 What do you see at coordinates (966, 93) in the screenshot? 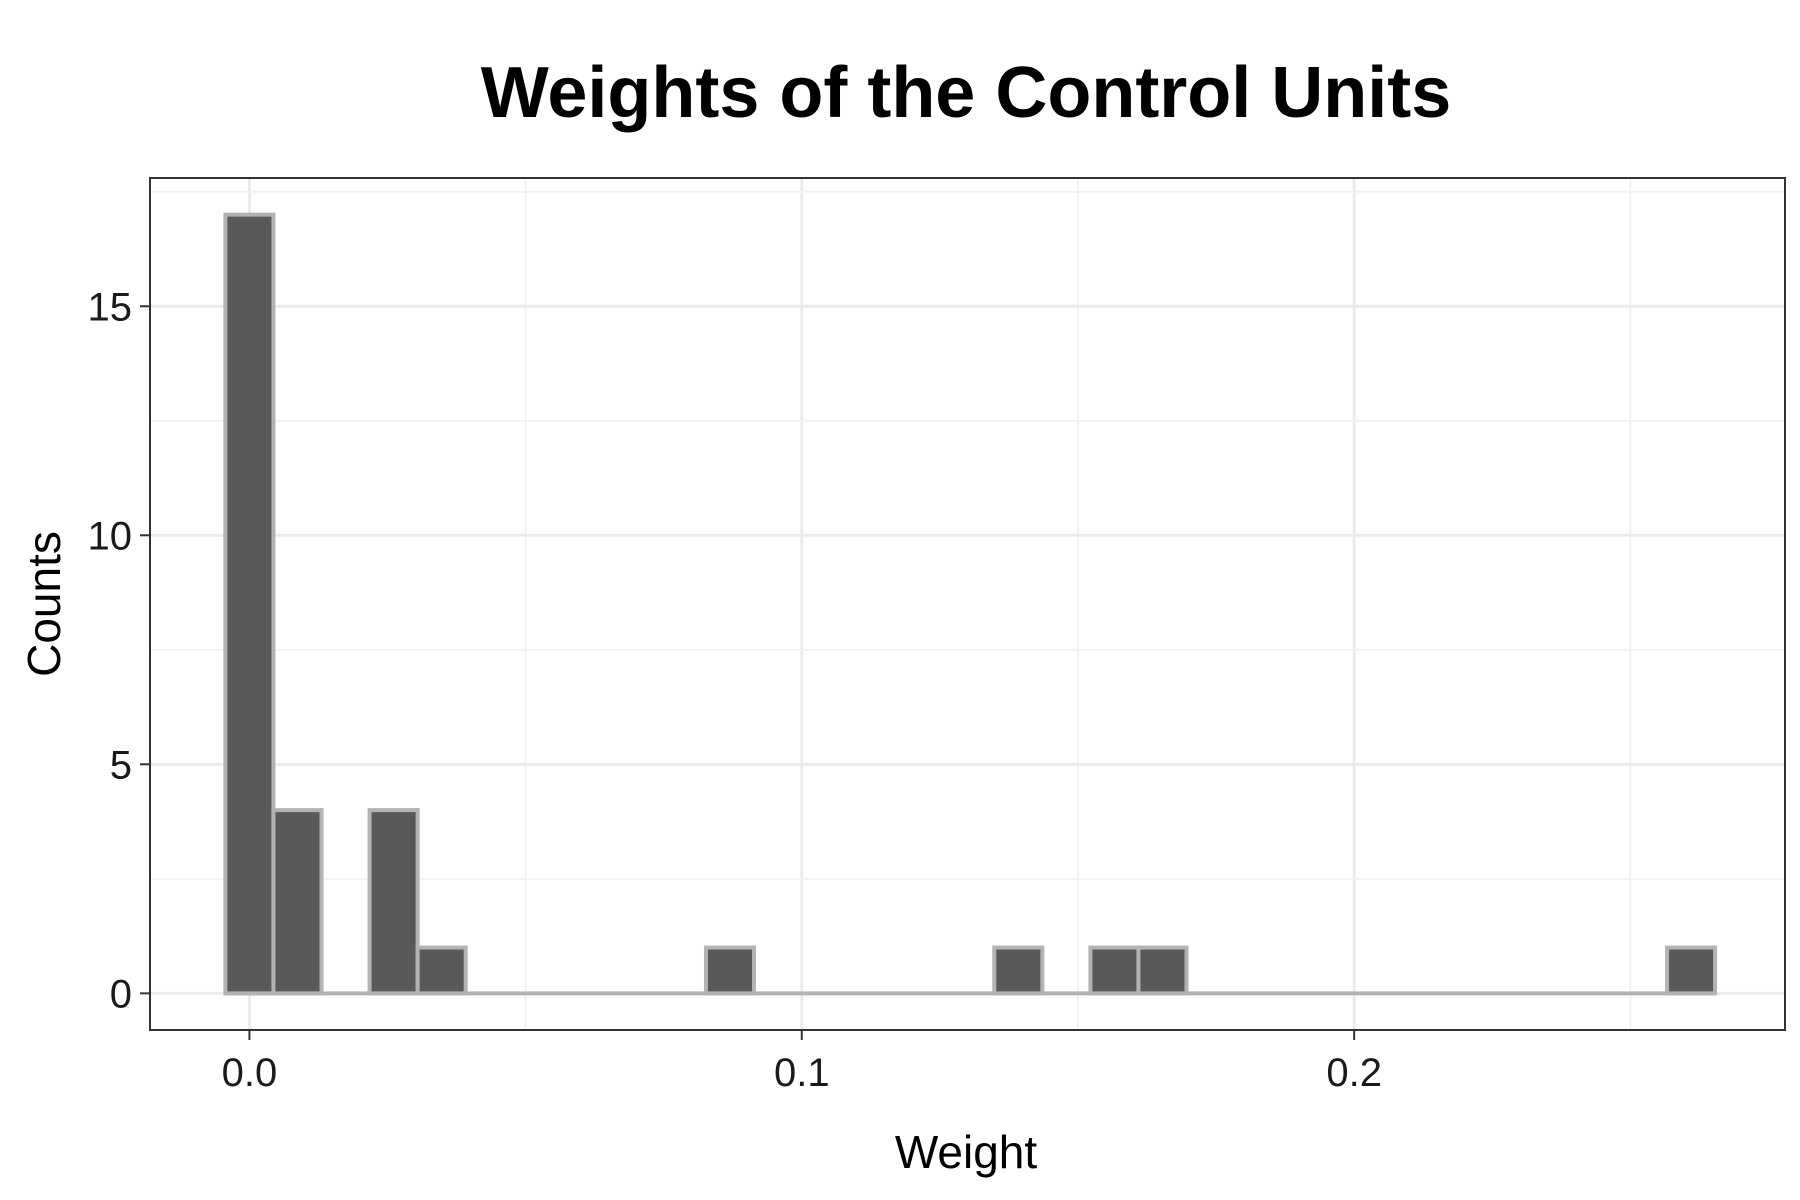
I see `chart-title: Weights of the Control Units` at bounding box center [966, 93].